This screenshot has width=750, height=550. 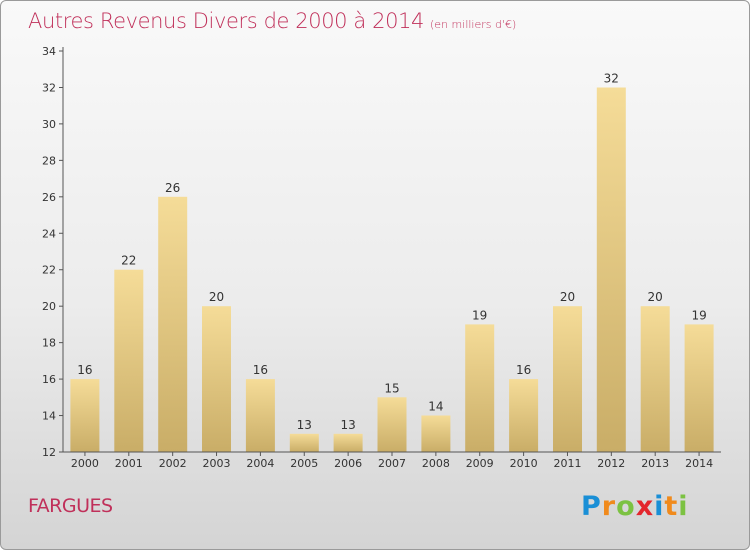 I want to click on proxiti-logo: Proxiti, so click(x=635, y=506).